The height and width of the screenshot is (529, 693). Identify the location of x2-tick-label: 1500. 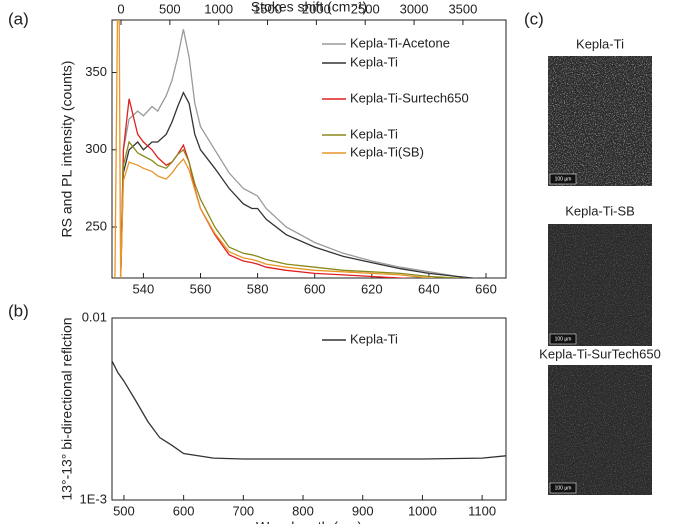
(267, 8).